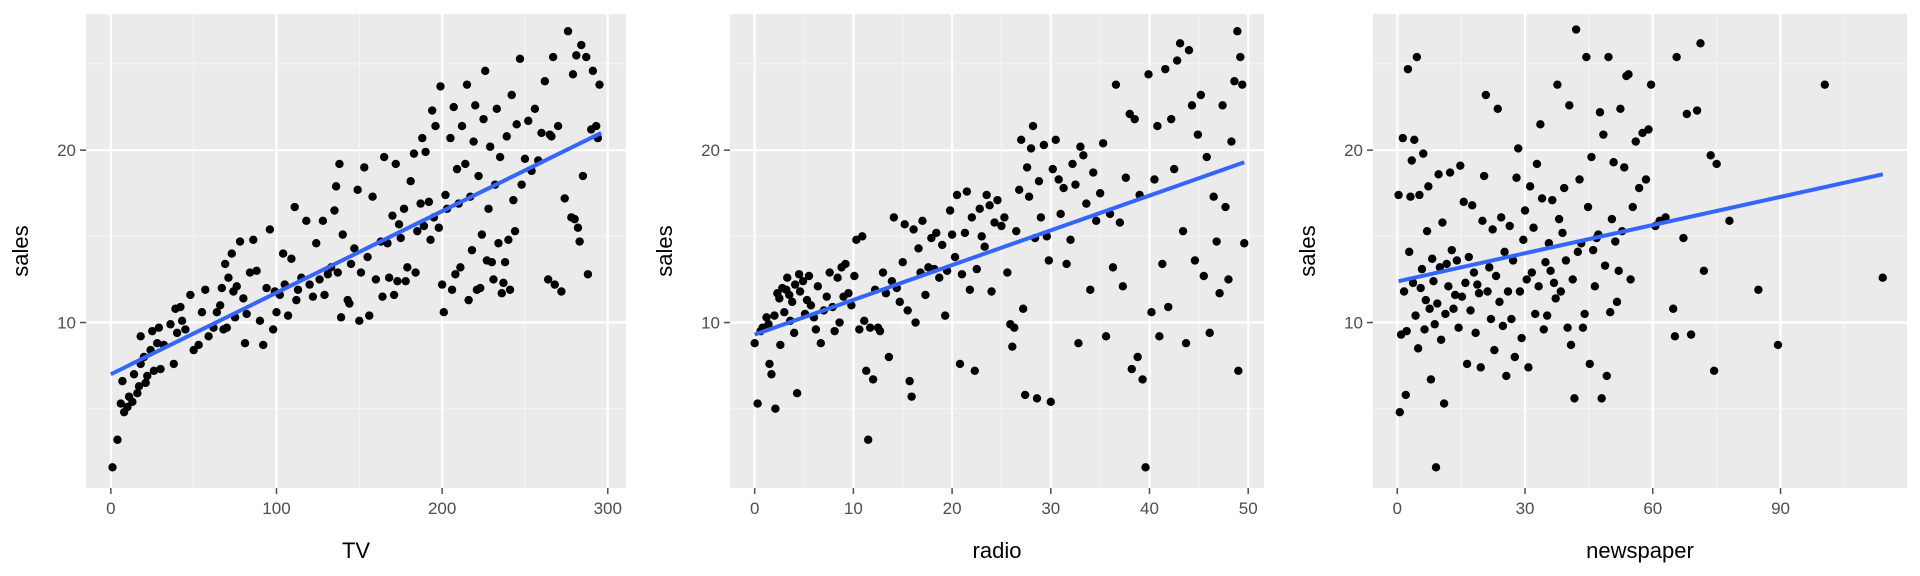 This screenshot has height=576, width=1920. I want to click on newspaper-x-axis-title: newspaper, so click(1640, 550).